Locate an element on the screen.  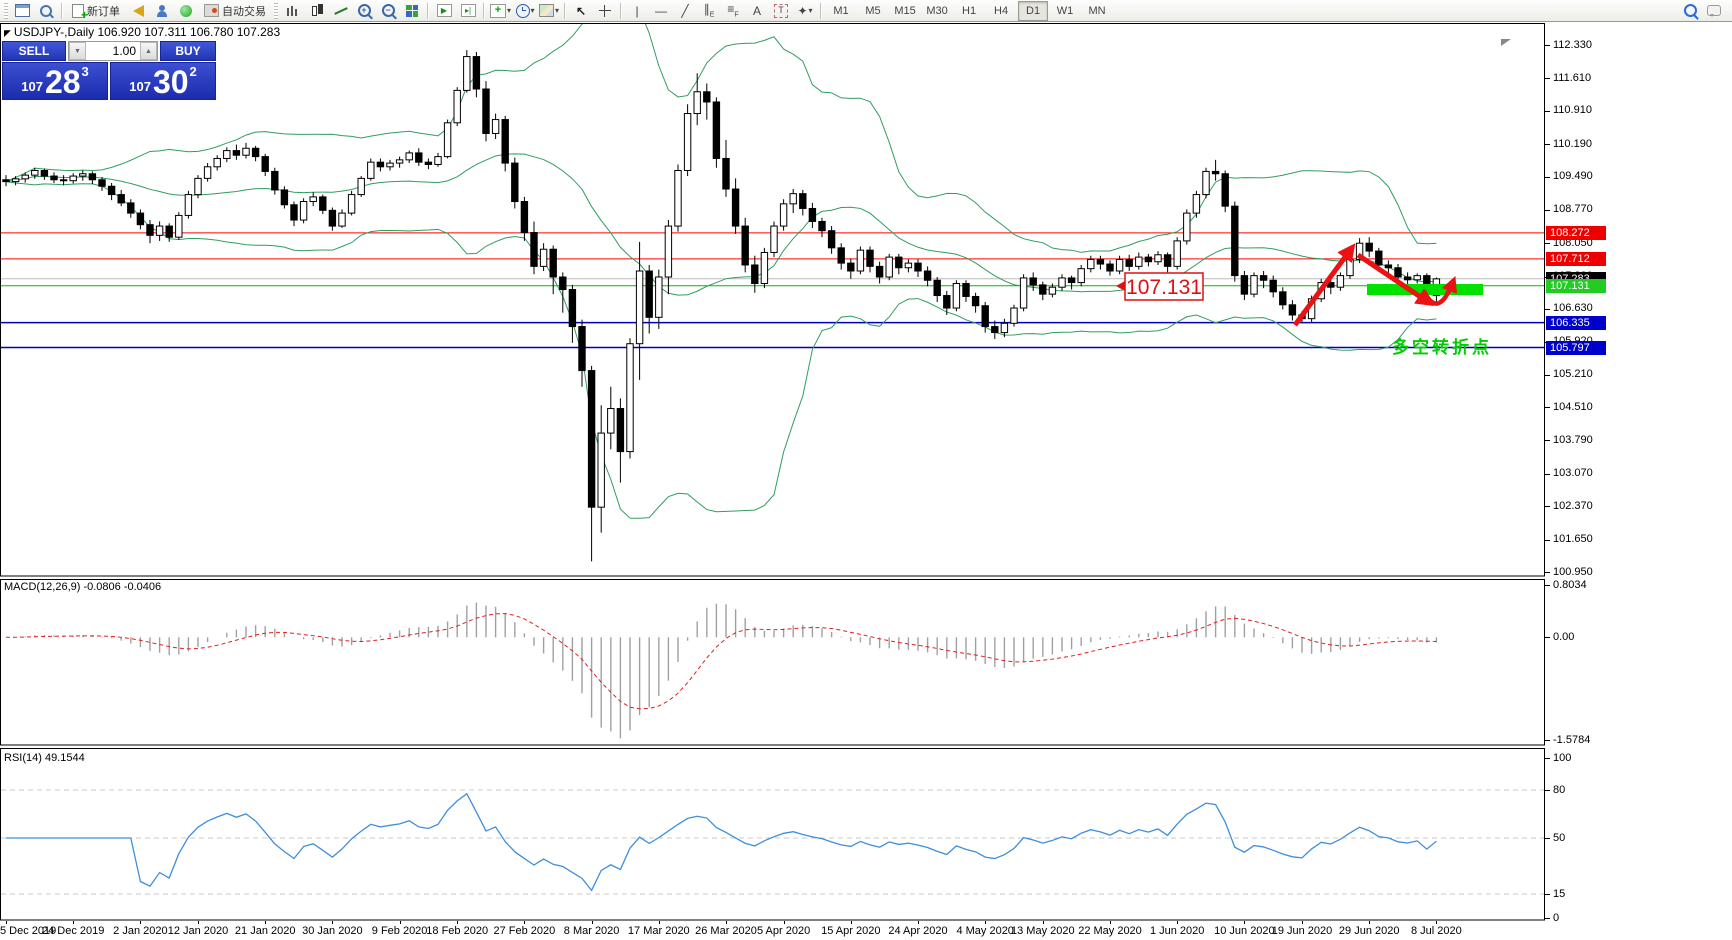
timeframe-m15-button: M15 is located at coordinates (905, 10).